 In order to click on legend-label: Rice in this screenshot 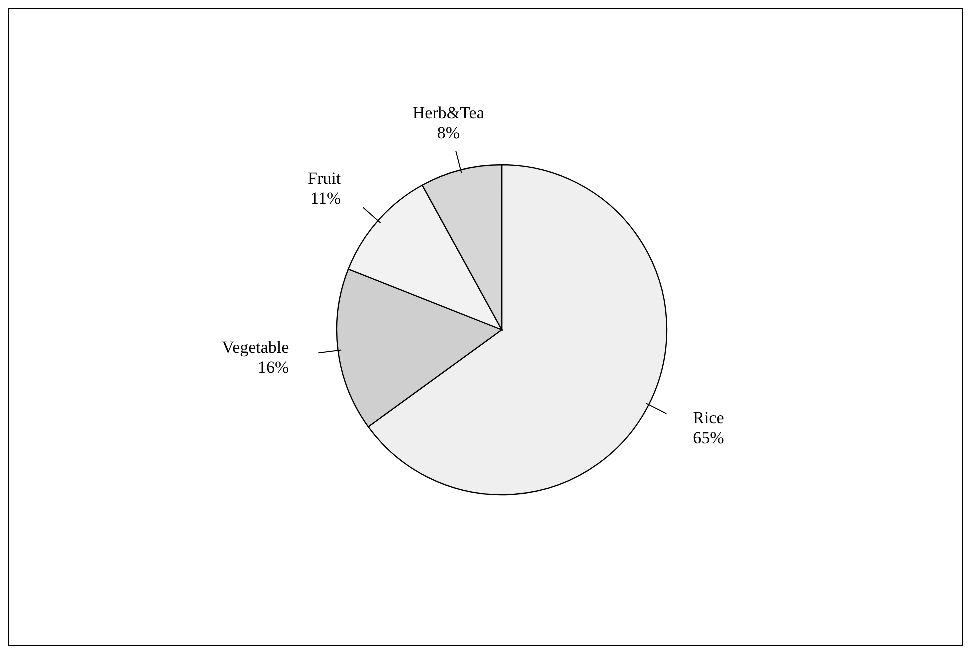, I will do `click(708, 418)`.